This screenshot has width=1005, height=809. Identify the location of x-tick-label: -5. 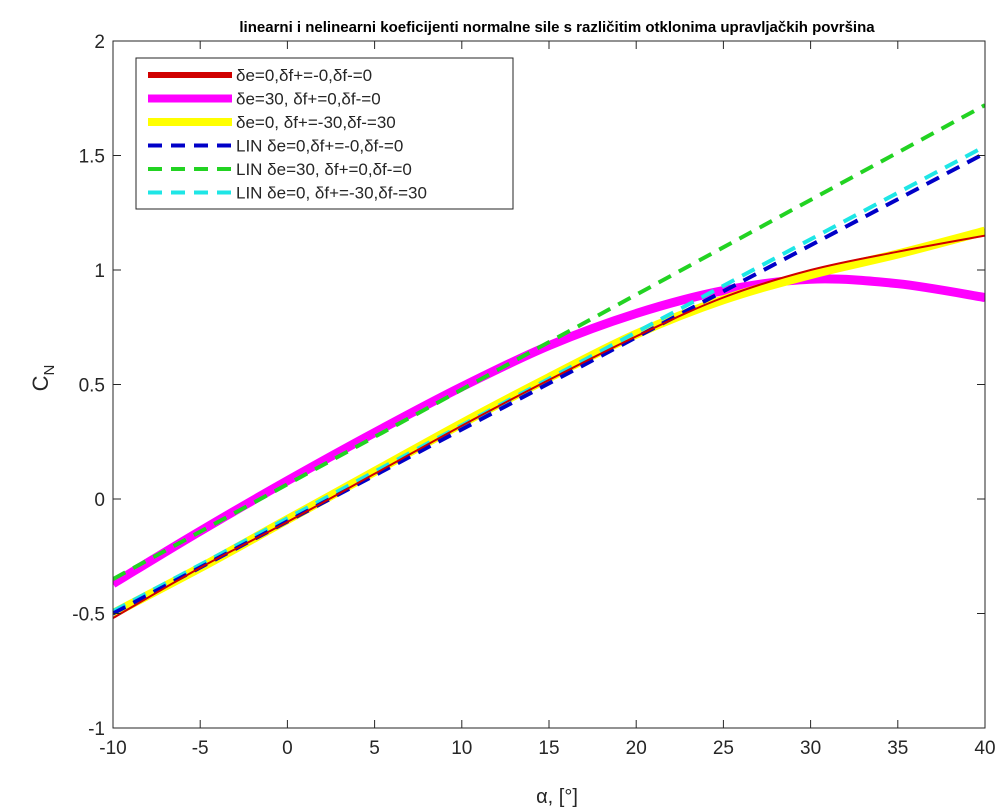
(200, 748).